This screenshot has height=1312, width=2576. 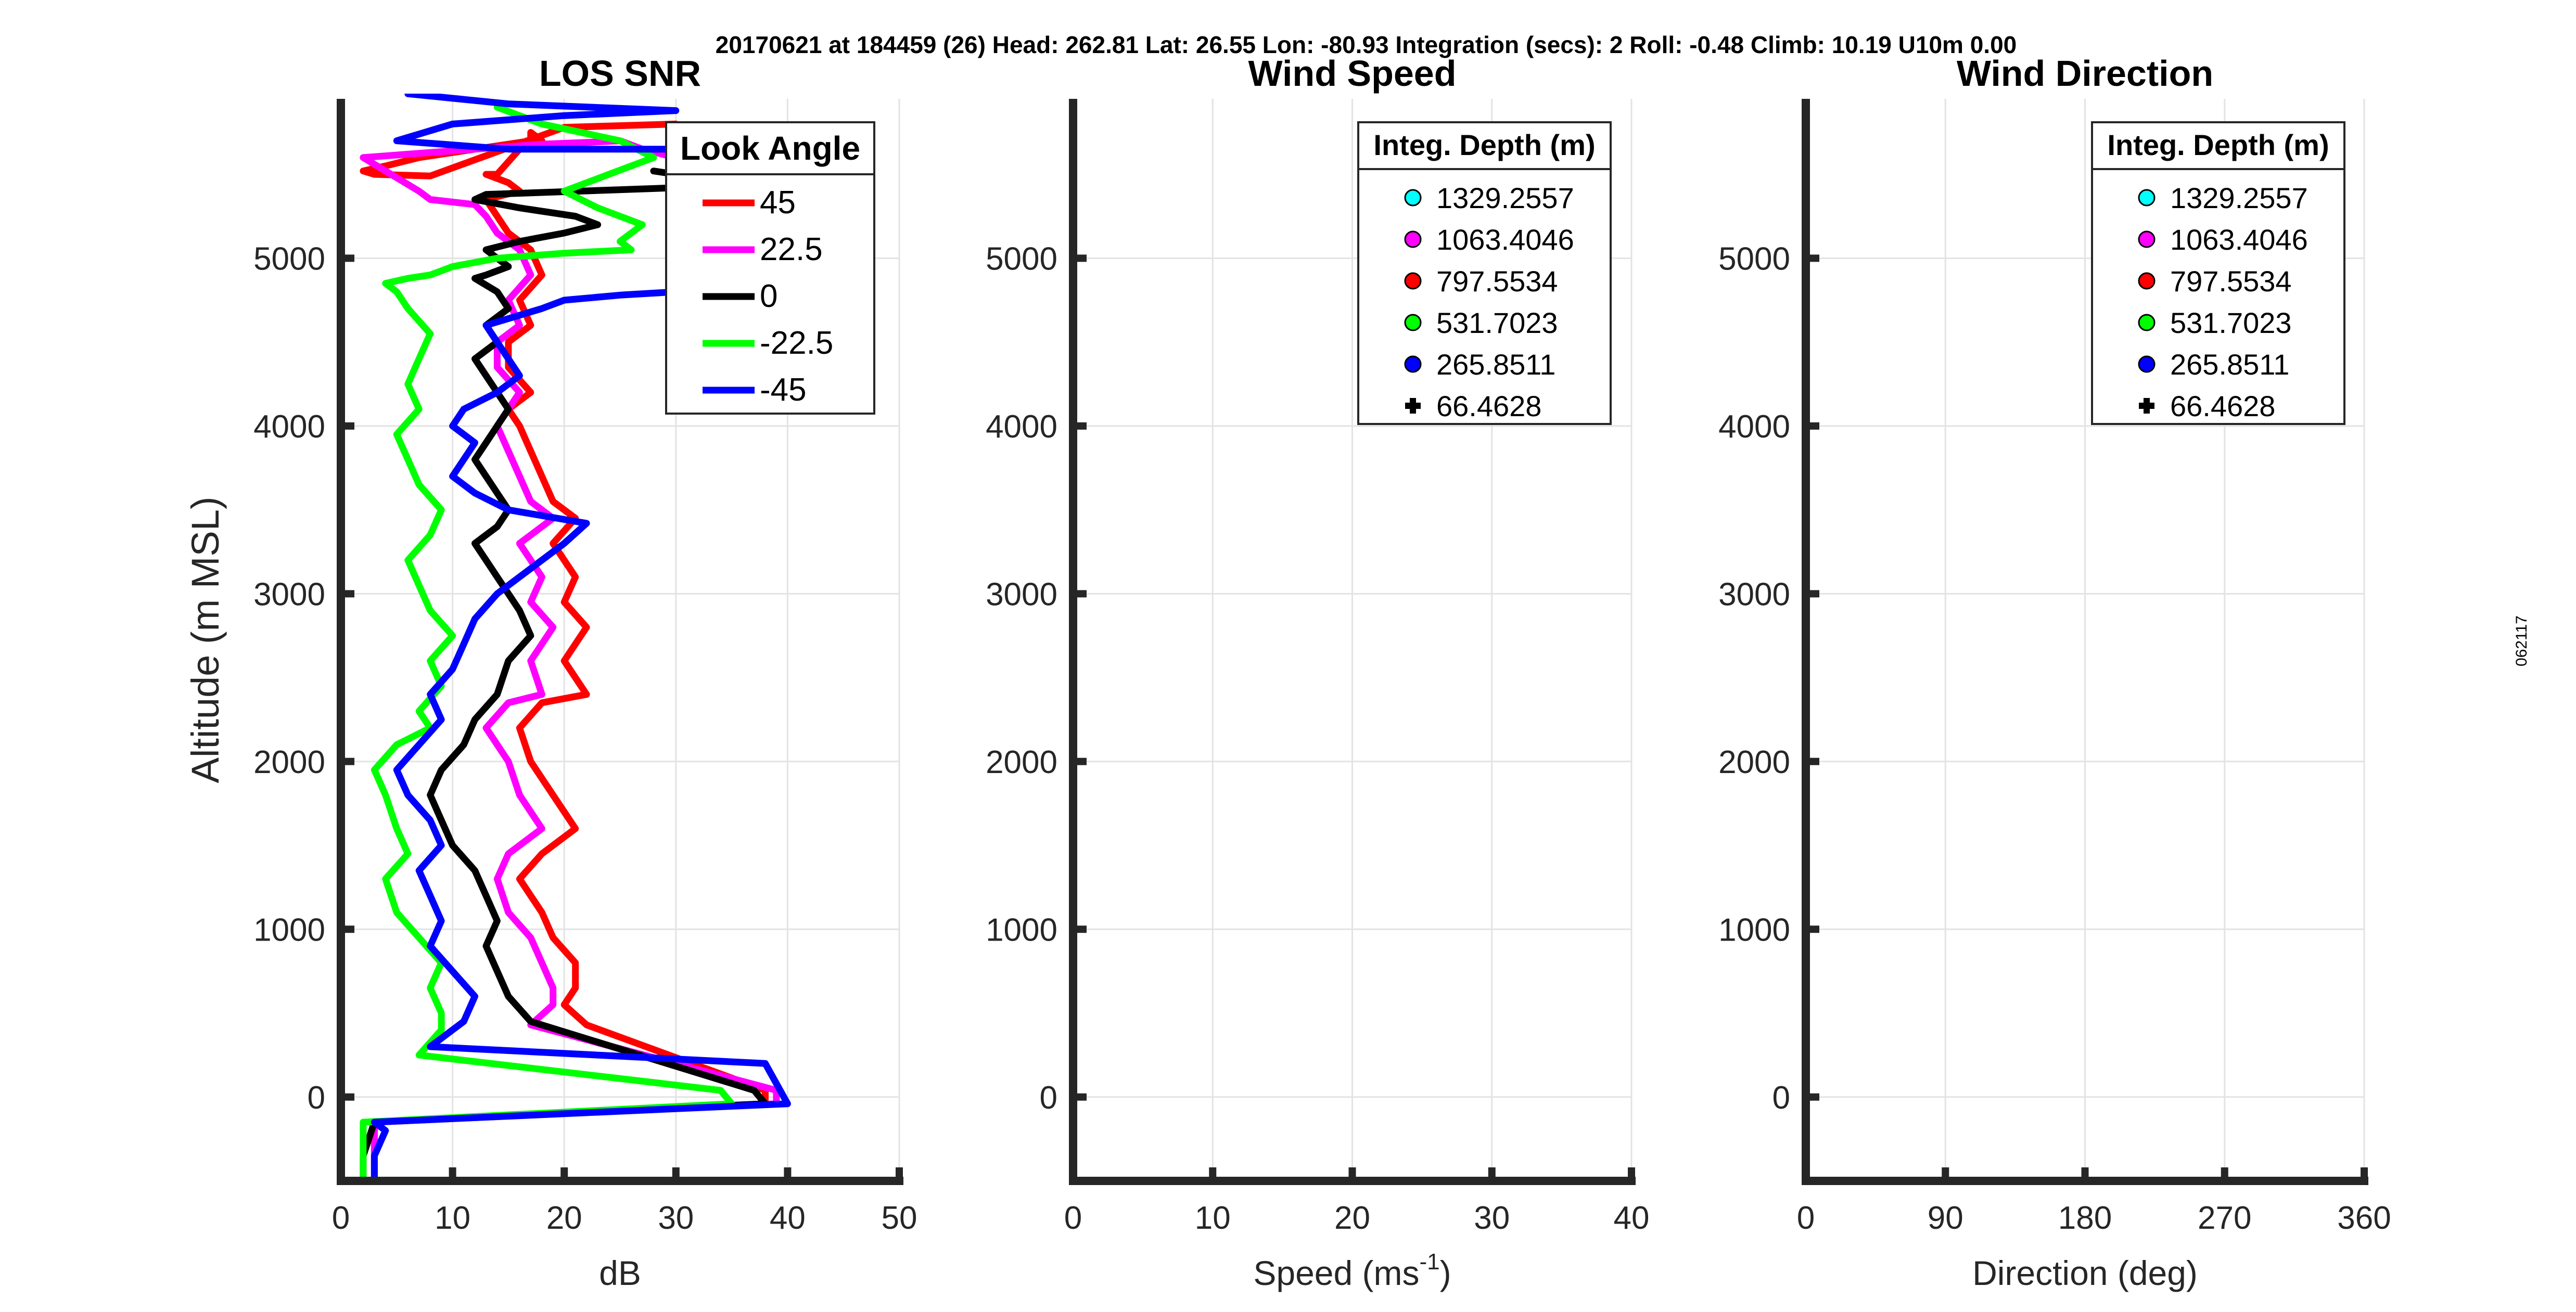 I want to click on x-axis-label: dB, so click(x=620, y=1273).